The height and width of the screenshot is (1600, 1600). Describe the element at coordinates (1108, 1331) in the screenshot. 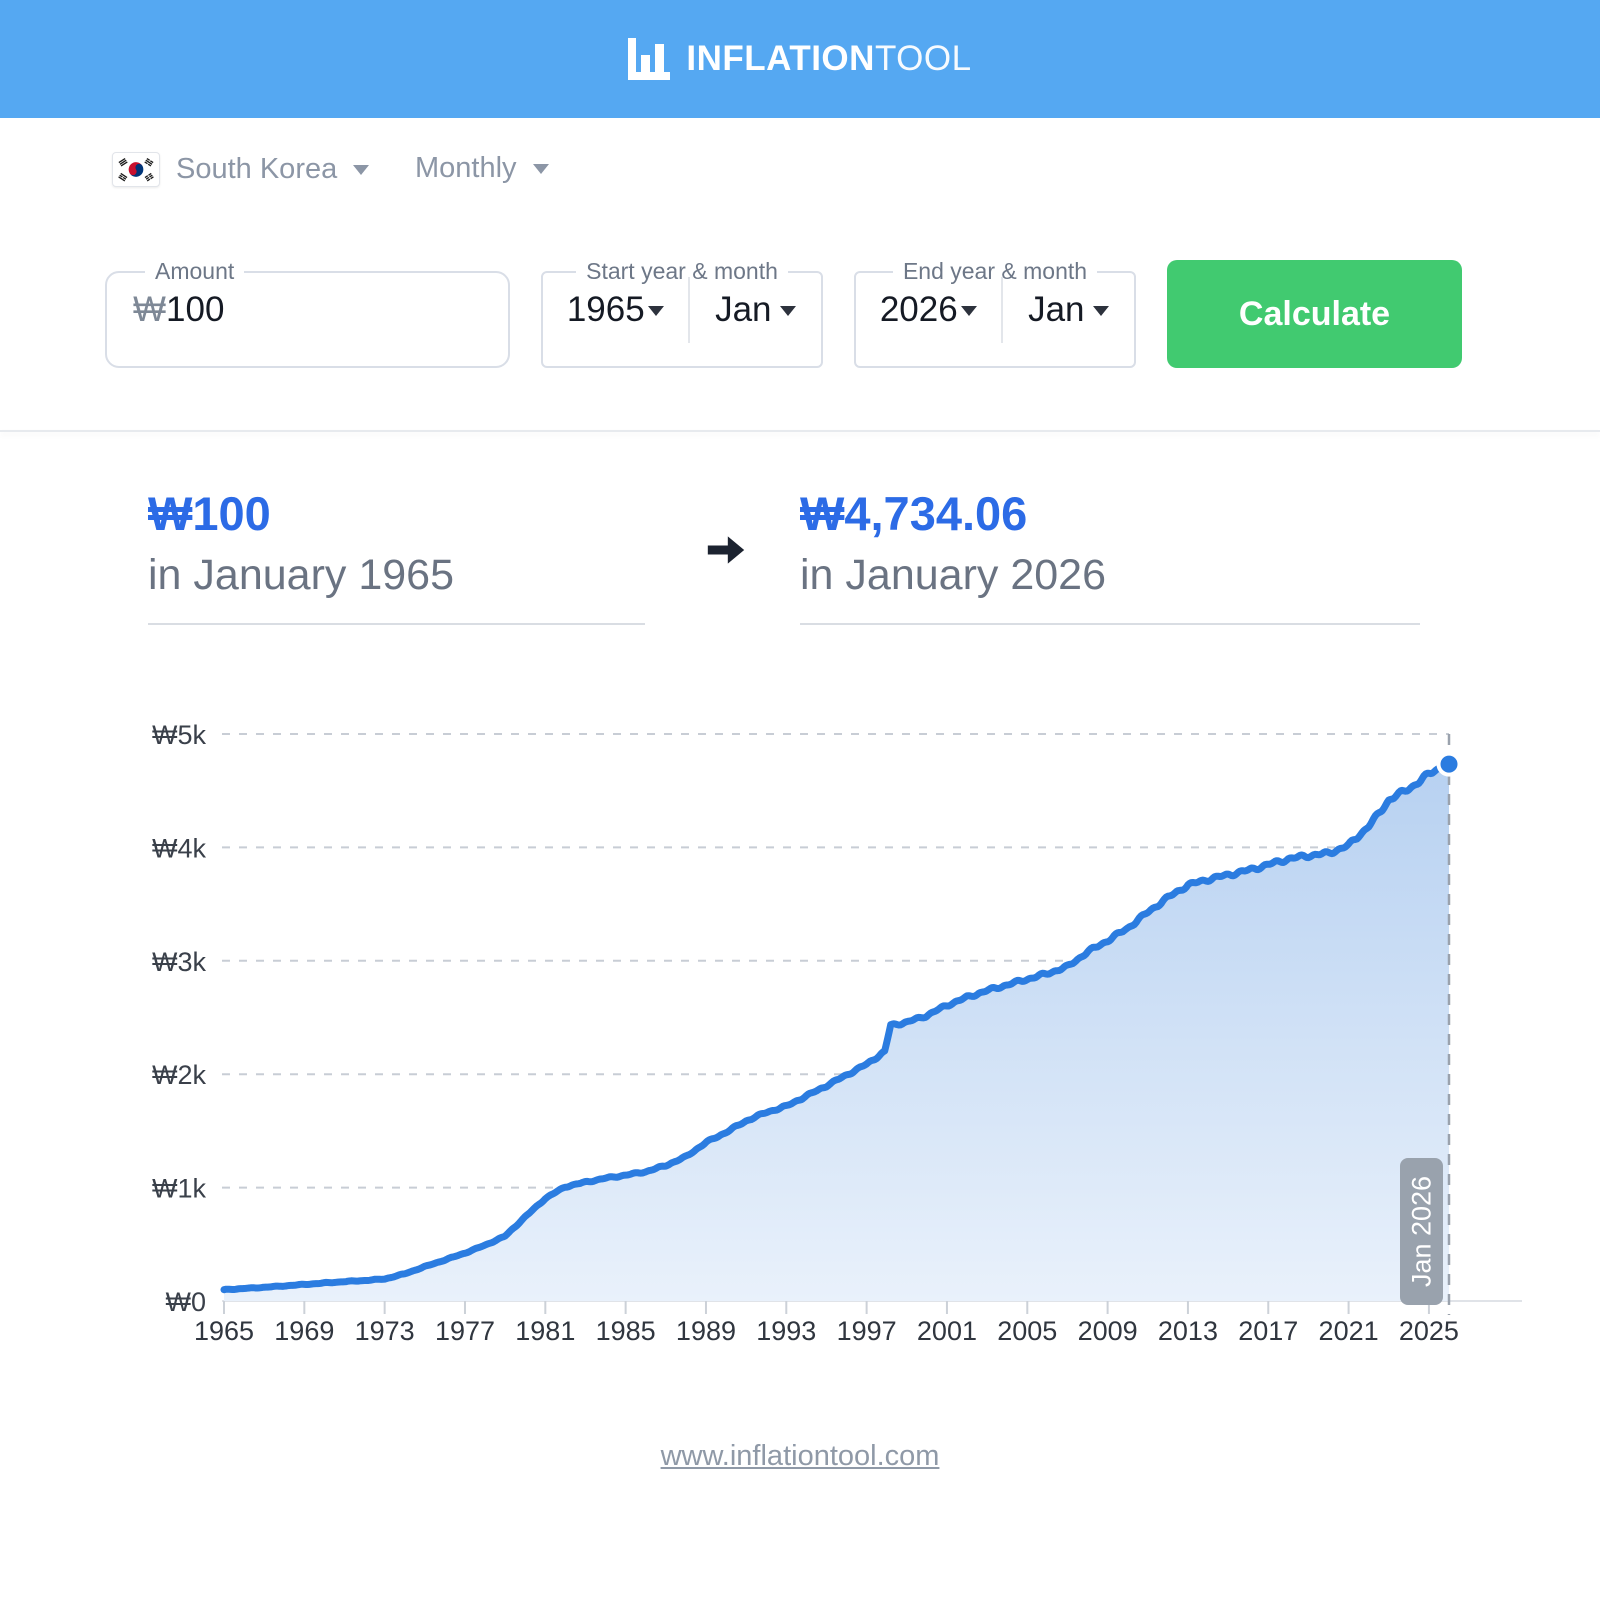

I see `x-axis-label: 2009` at that location.